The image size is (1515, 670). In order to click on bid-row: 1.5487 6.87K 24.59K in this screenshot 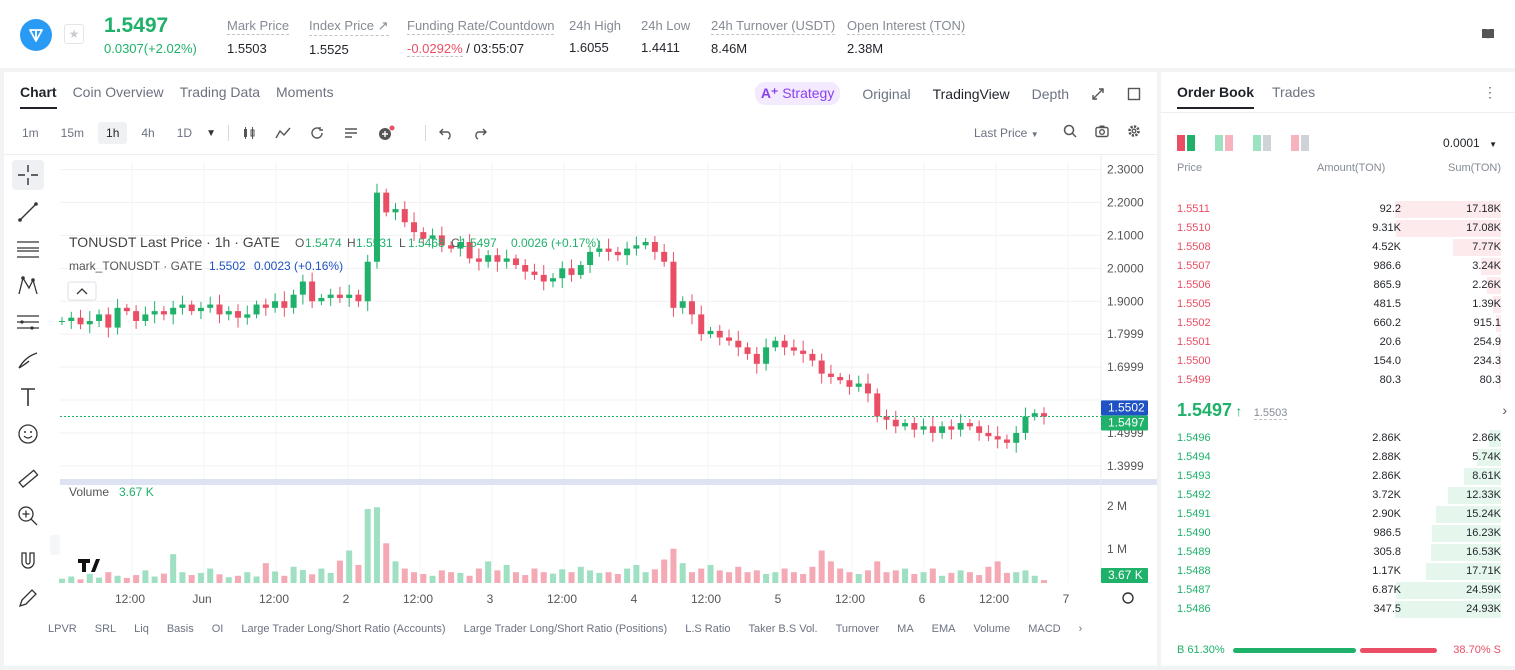, I will do `click(1338, 590)`.